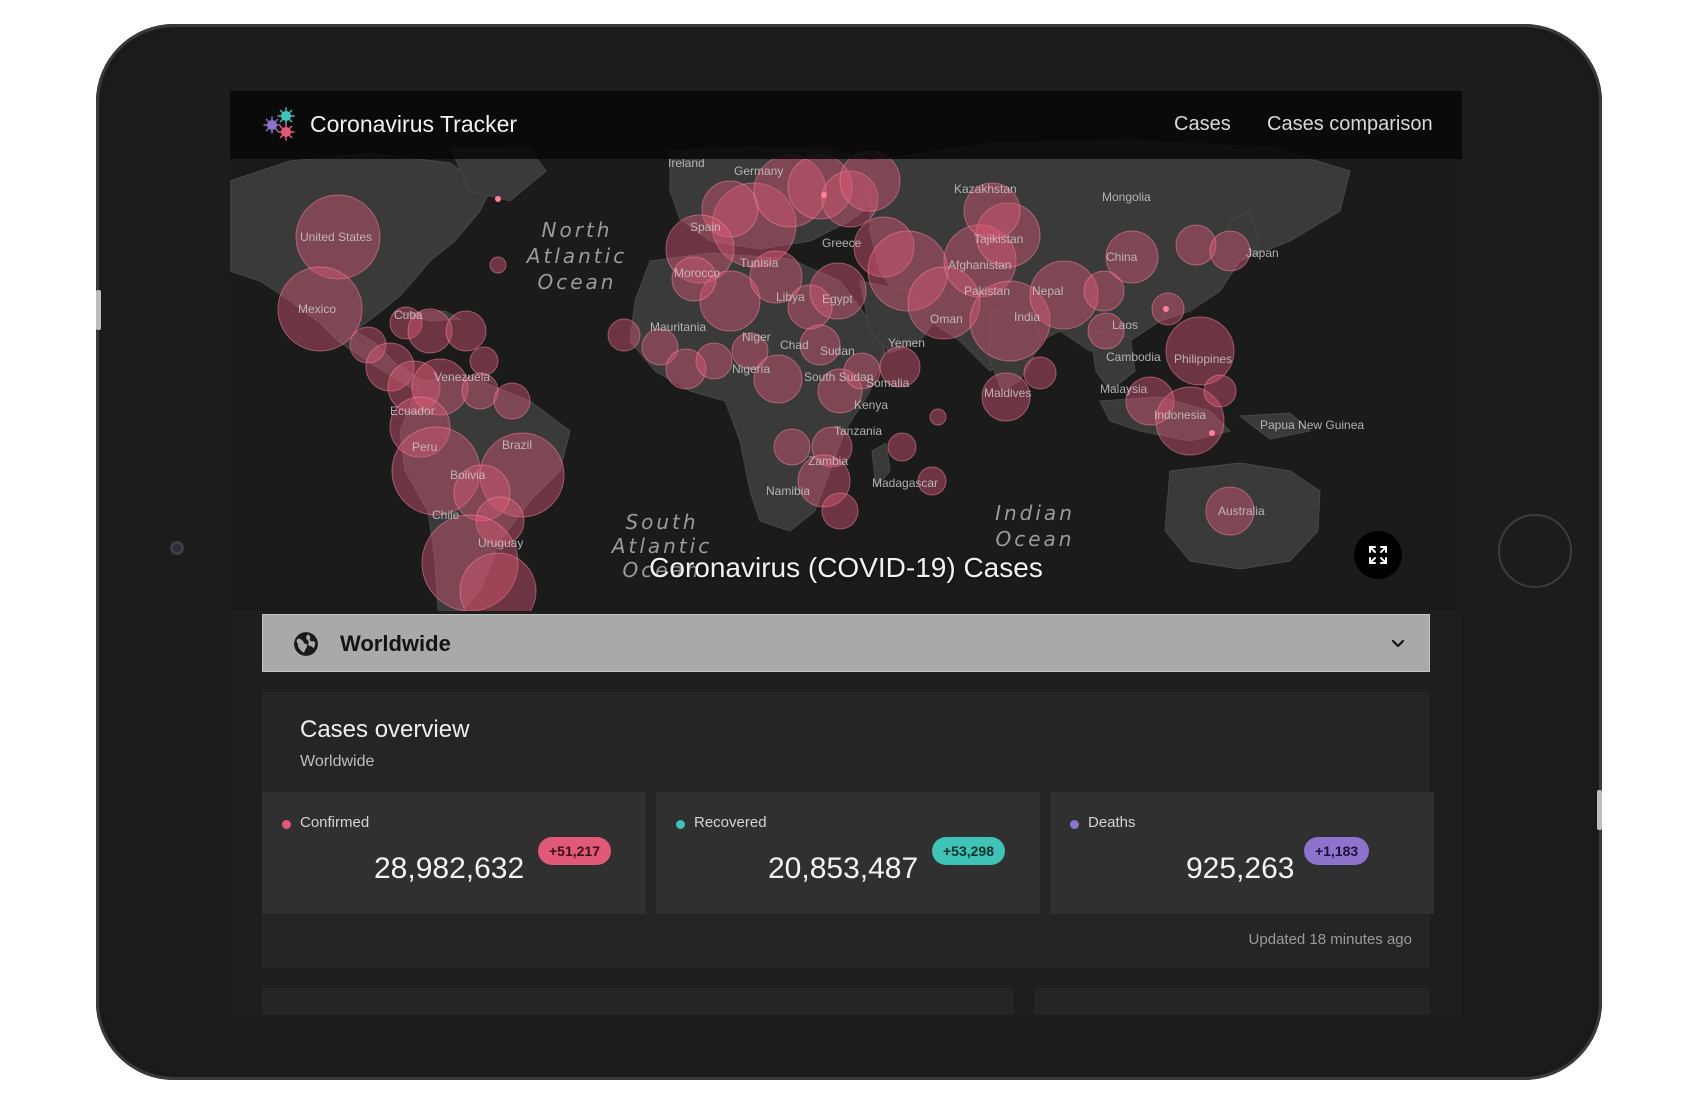 Image resolution: width=1692 pixels, height=1098 pixels. I want to click on region-selected-label: Worldwide, so click(395, 643).